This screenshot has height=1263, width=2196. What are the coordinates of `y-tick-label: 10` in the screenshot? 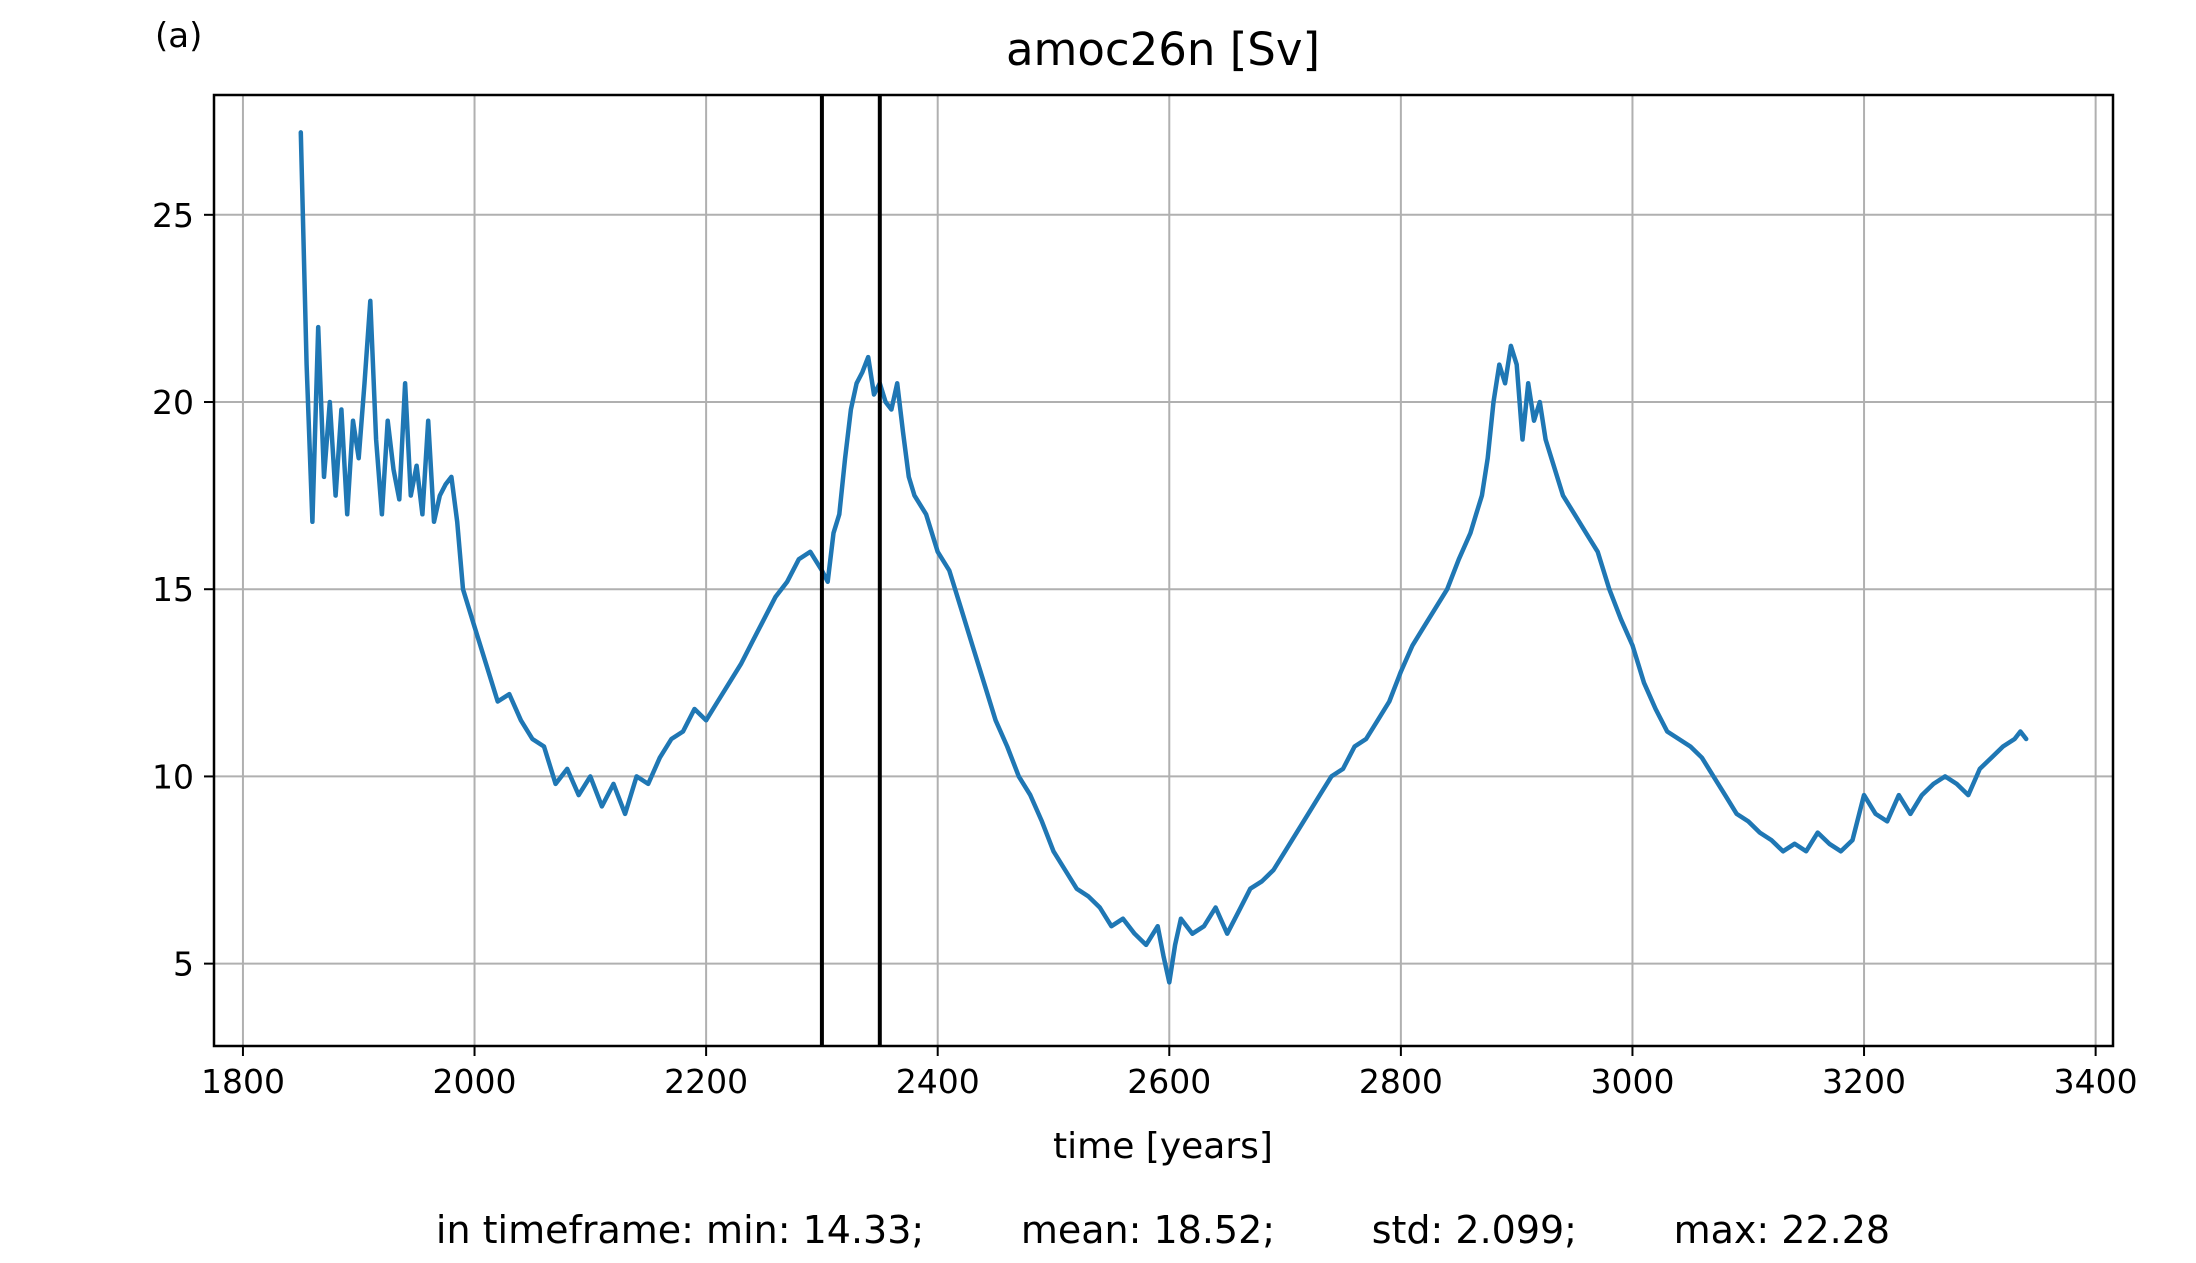 It's located at (173, 776).